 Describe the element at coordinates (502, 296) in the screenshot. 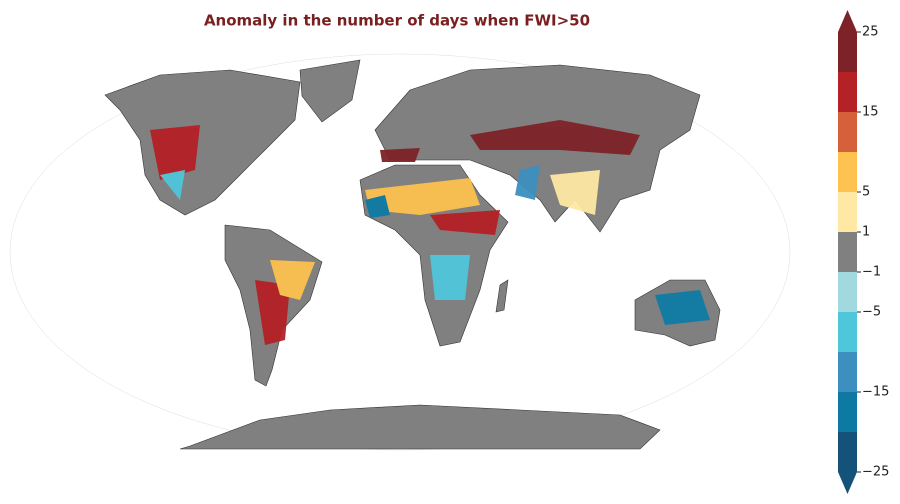

I see `madagascar` at that location.